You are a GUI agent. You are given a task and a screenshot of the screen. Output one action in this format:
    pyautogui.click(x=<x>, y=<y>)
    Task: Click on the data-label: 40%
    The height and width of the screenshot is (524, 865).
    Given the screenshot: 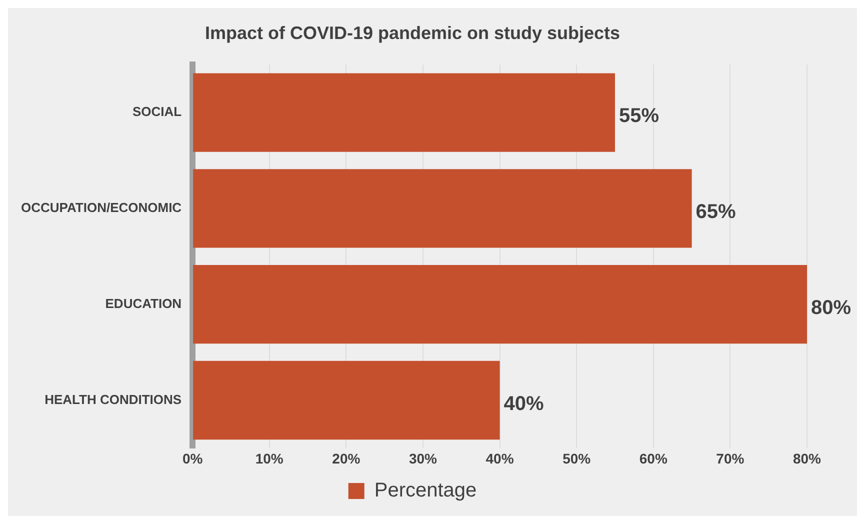 What is the action you would take?
    pyautogui.click(x=524, y=403)
    